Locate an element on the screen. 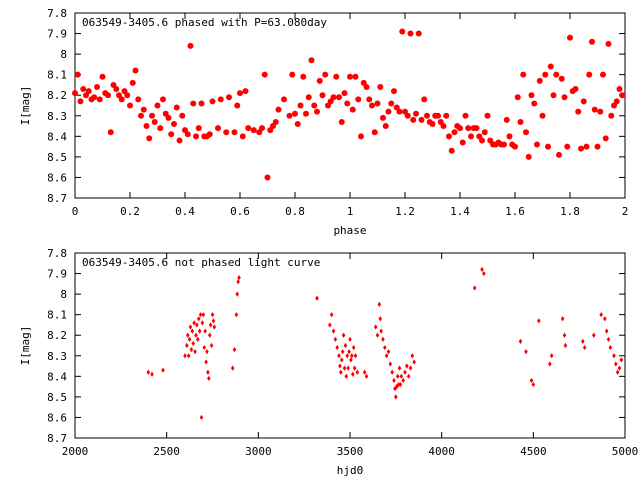  x-tick-label: 1.2 is located at coordinates (405, 211).